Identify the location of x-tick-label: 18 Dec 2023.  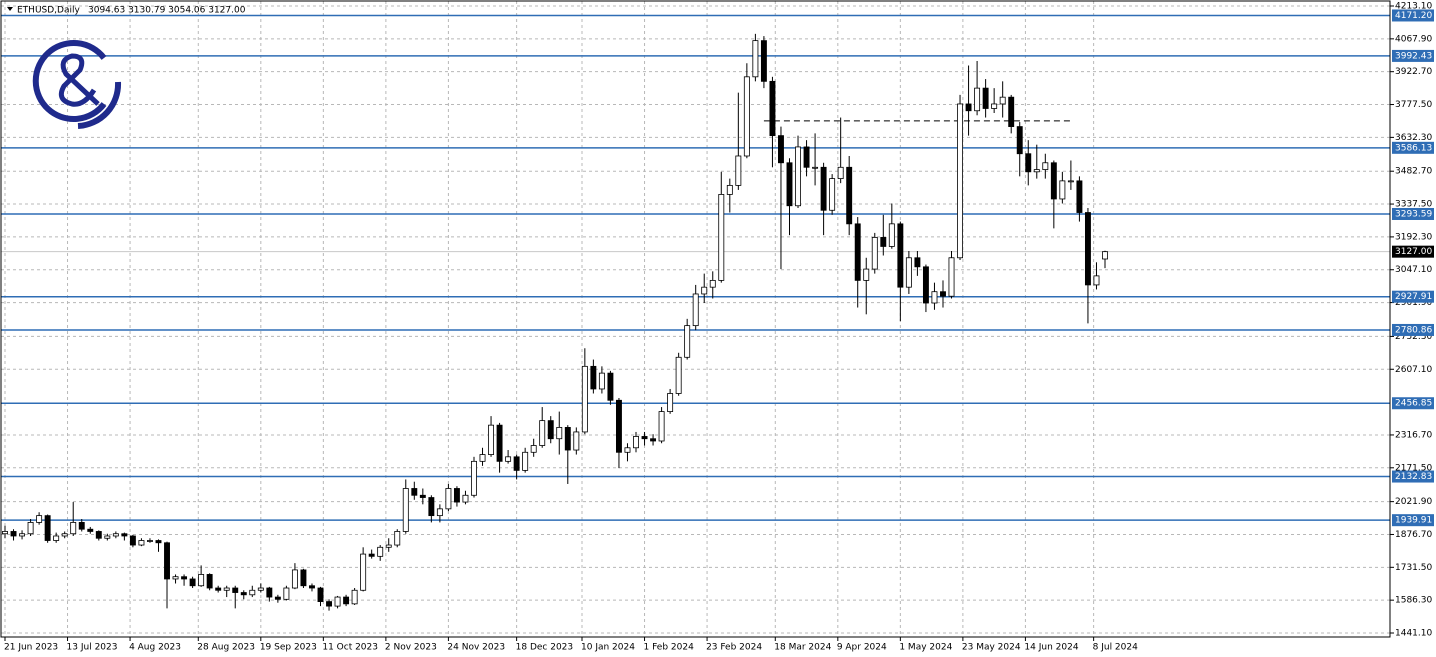
(545, 648).